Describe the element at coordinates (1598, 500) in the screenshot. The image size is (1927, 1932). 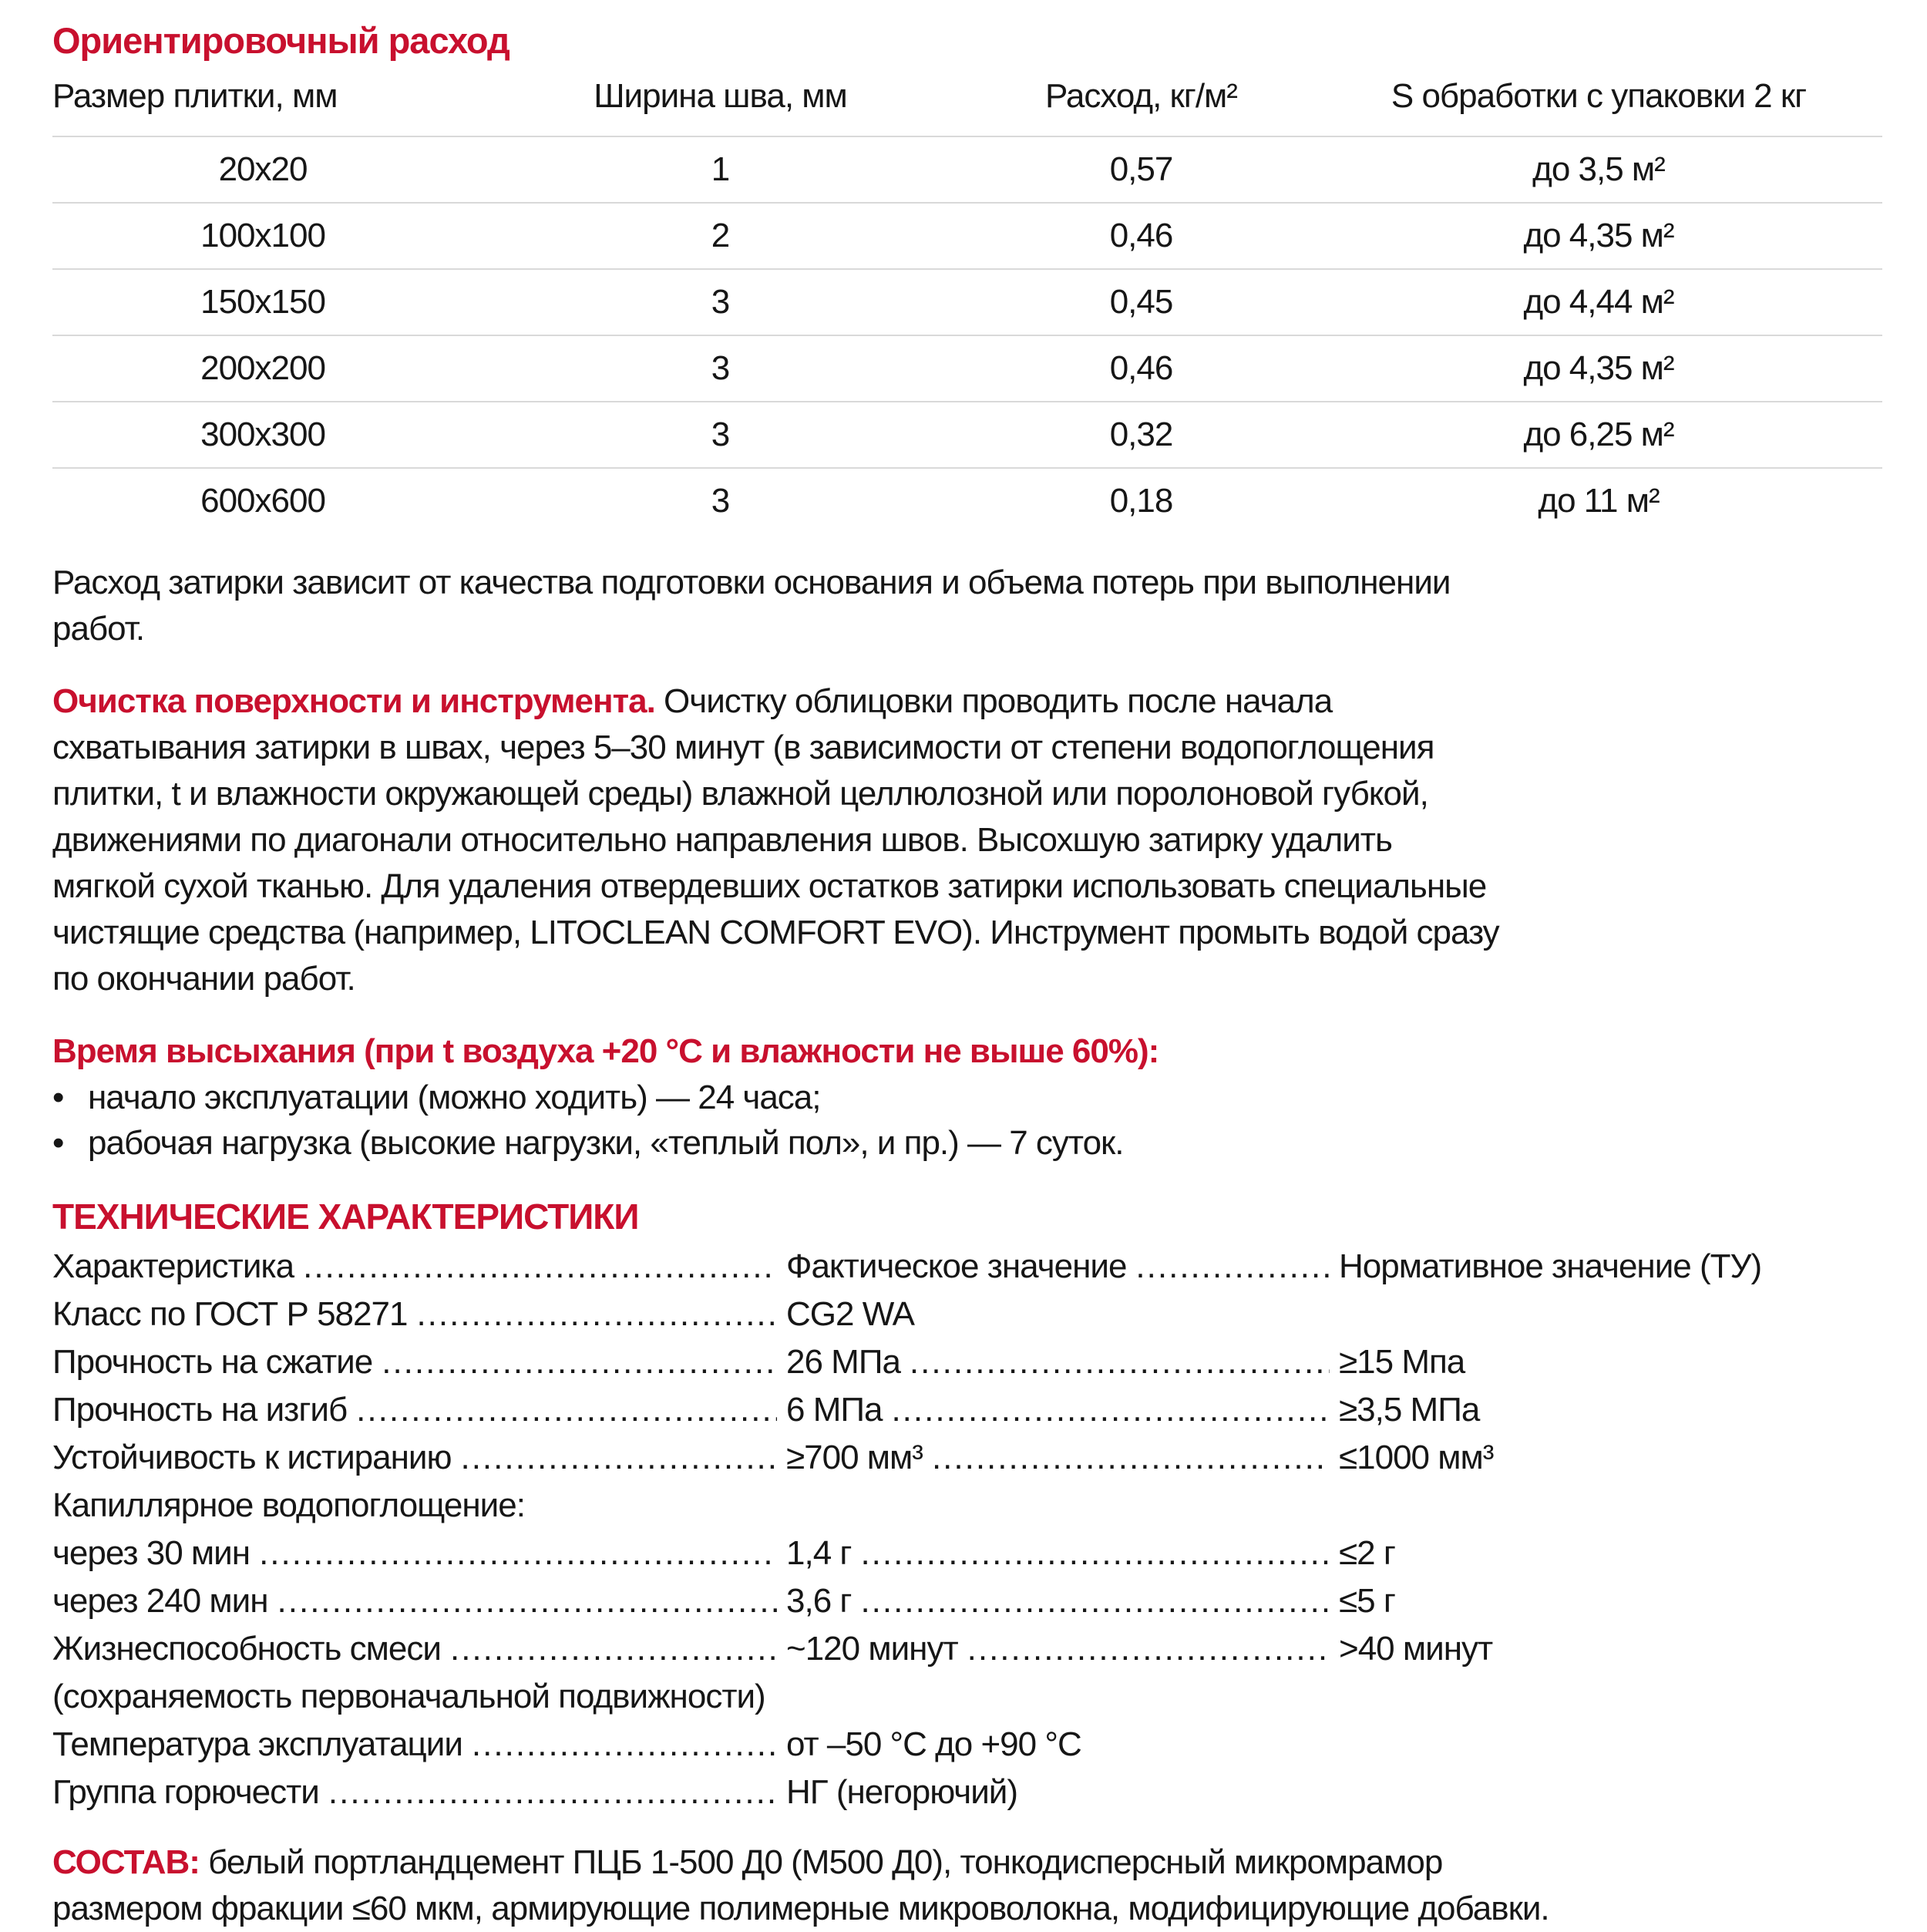
I see `table-cell: до 11 м²` at that location.